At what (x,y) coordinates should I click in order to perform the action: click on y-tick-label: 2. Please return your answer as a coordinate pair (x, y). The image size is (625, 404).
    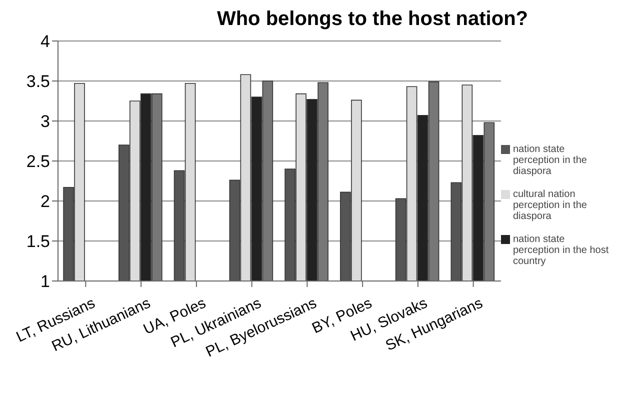
    Looking at the image, I should click on (45, 202).